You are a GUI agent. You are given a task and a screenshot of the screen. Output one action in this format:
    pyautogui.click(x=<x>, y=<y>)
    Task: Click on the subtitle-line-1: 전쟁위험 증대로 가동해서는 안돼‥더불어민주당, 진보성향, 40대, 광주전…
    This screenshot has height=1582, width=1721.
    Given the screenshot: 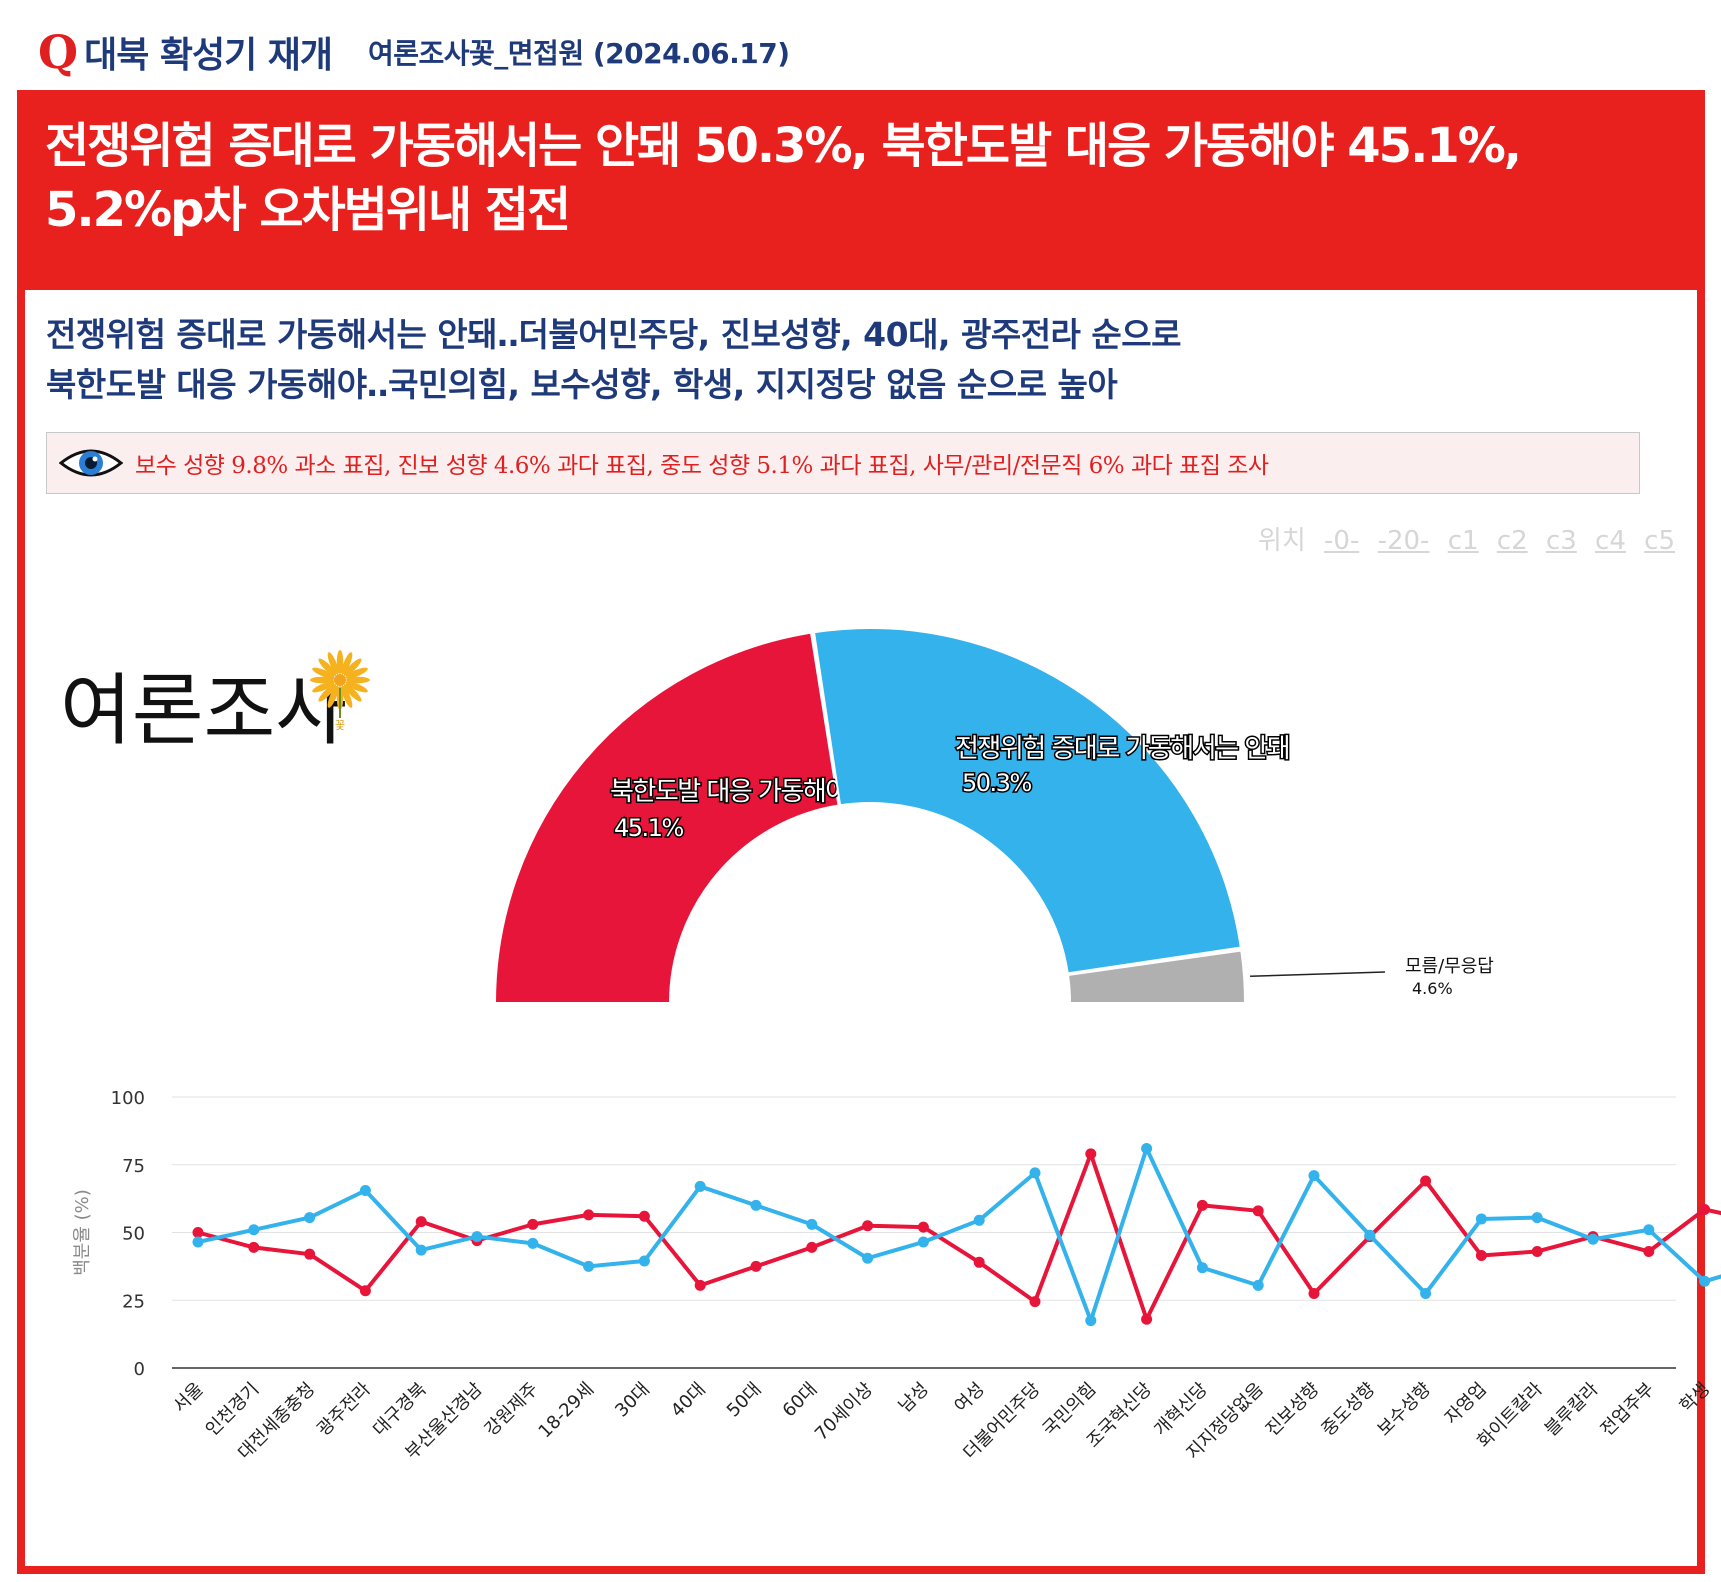 What is the action you would take?
    pyautogui.click(x=613, y=334)
    